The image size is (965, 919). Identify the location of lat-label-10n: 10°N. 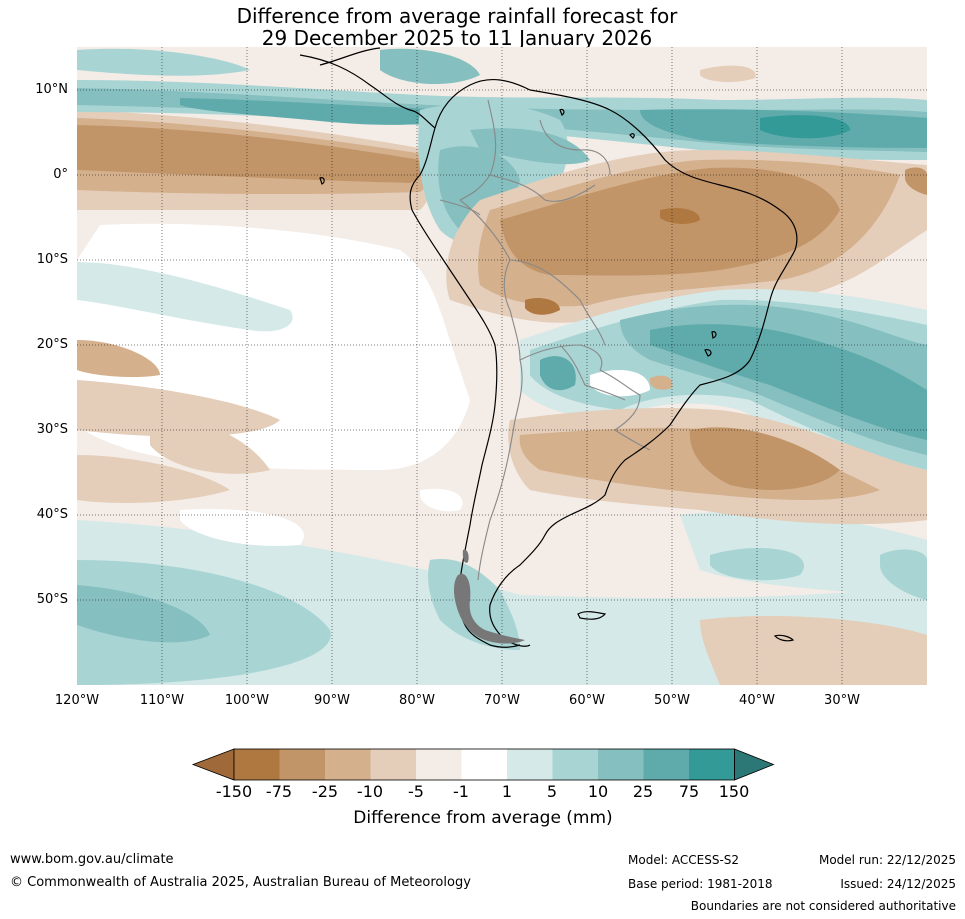
(51, 89).